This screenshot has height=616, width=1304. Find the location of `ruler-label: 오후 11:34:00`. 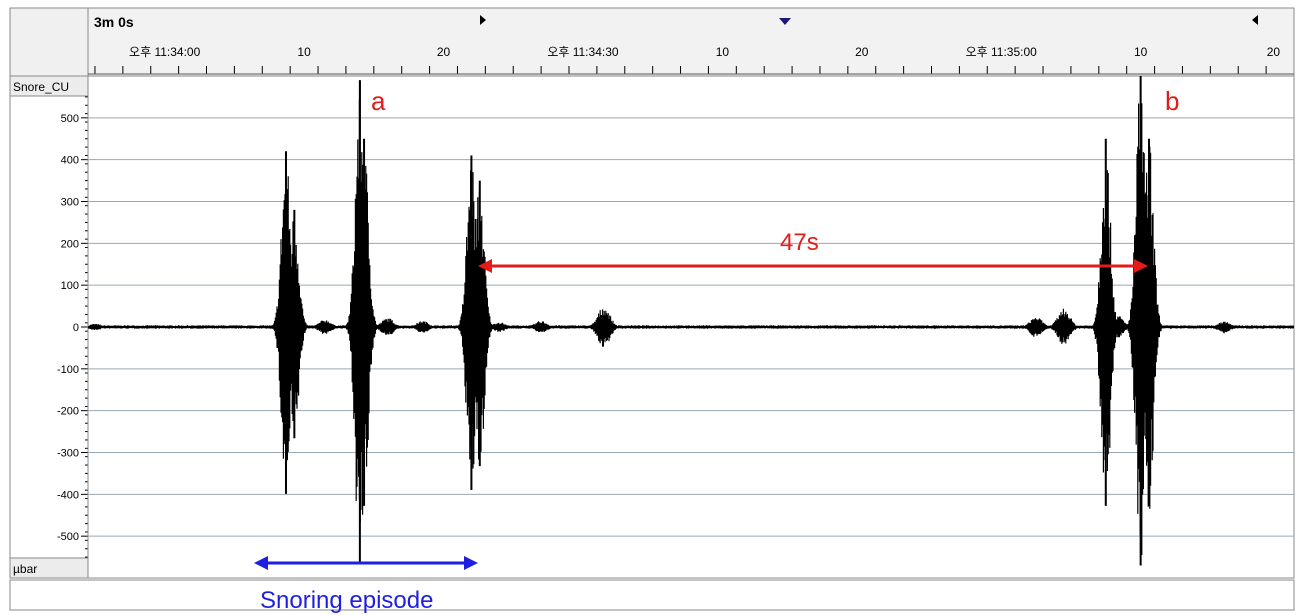

ruler-label: 오후 11:34:00 is located at coordinates (165, 52).